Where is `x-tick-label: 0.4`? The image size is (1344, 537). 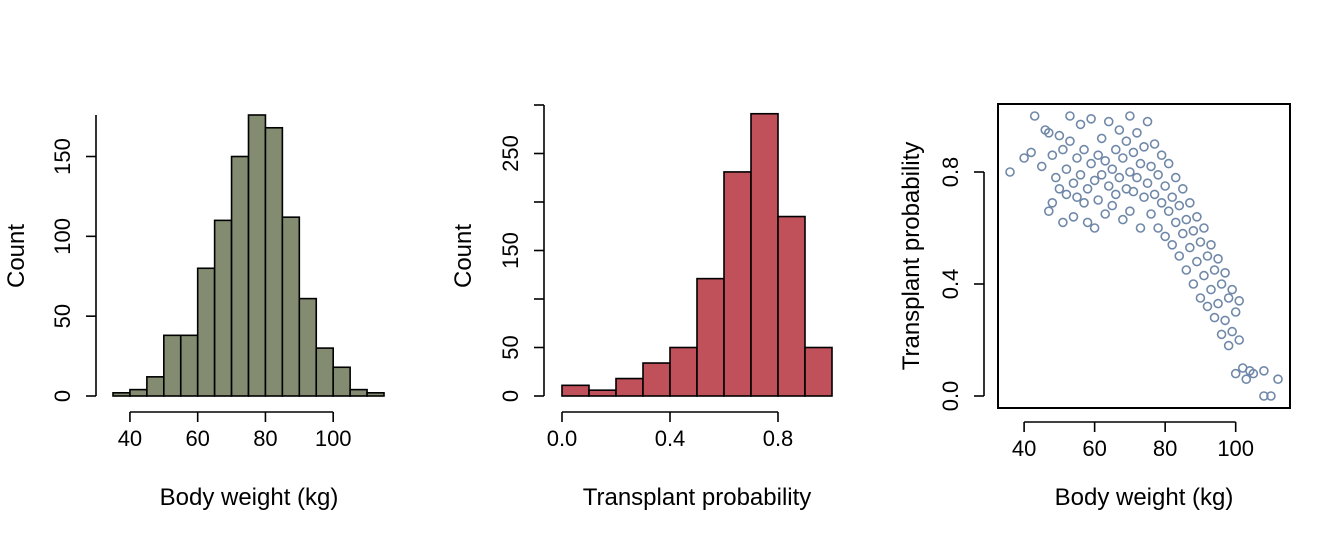 x-tick-label: 0.4 is located at coordinates (670, 438).